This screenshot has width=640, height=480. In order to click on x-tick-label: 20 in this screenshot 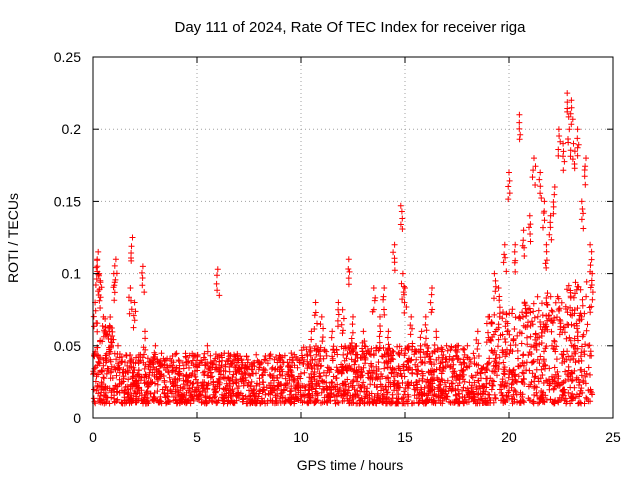, I will do `click(509, 437)`.